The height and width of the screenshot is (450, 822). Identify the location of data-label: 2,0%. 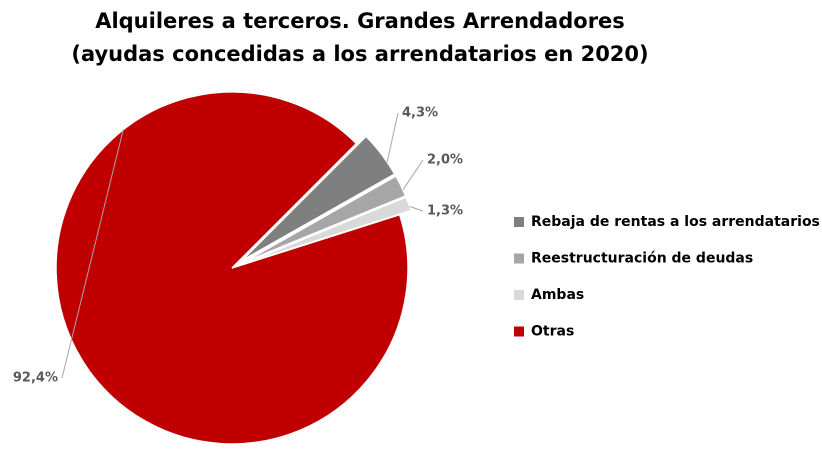
(445, 160).